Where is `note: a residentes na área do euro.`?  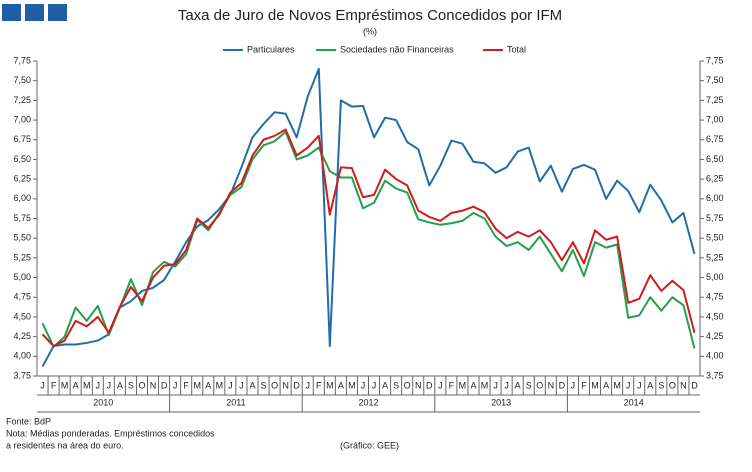
note: a residentes na área do euro. is located at coordinates (65, 445).